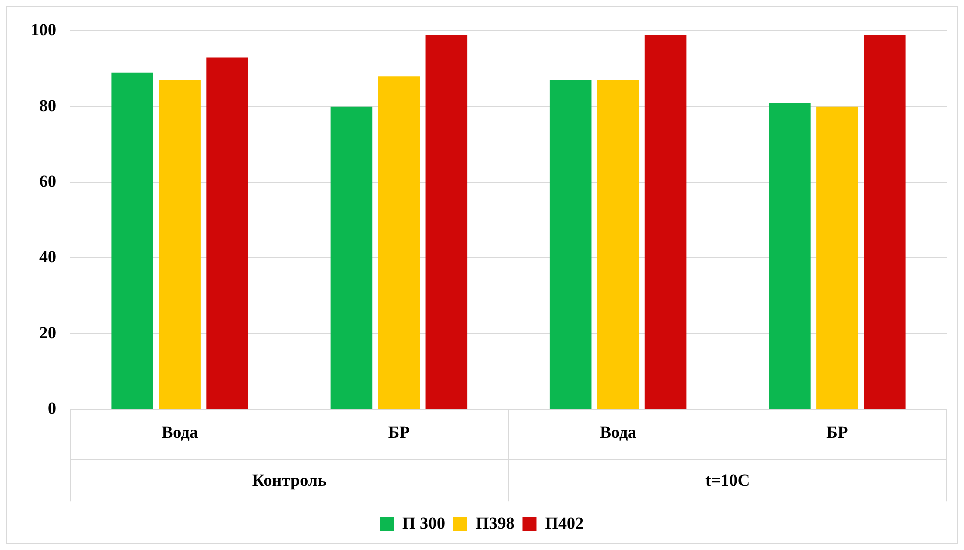 The height and width of the screenshot is (550, 964). I want to click on y-tick-label: 60, so click(48, 181).